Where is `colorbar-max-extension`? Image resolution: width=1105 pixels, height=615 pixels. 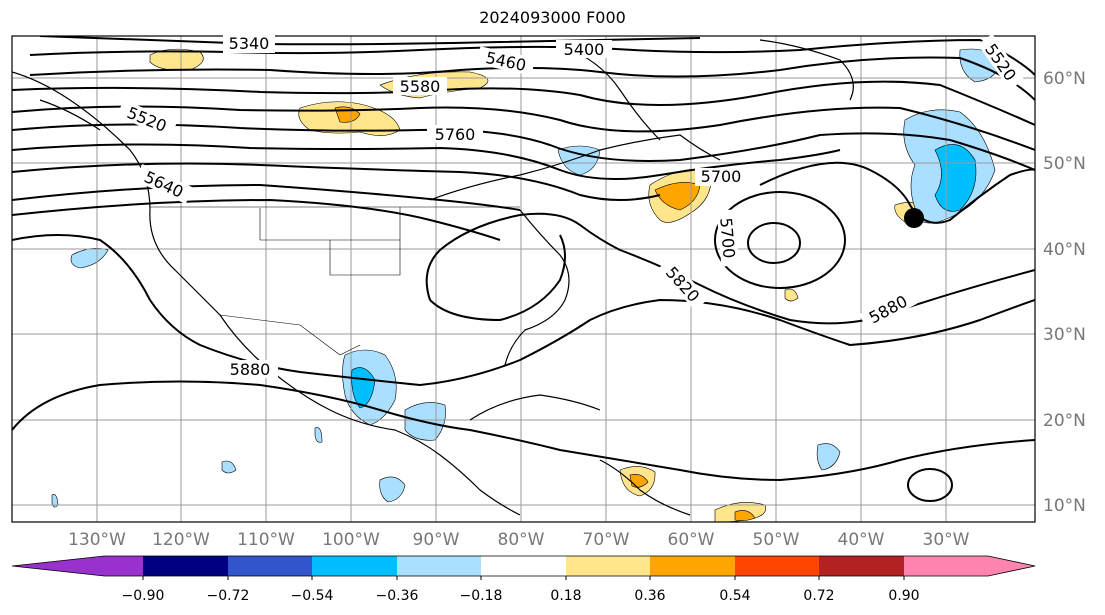 colorbar-max-extension is located at coordinates (1011, 566).